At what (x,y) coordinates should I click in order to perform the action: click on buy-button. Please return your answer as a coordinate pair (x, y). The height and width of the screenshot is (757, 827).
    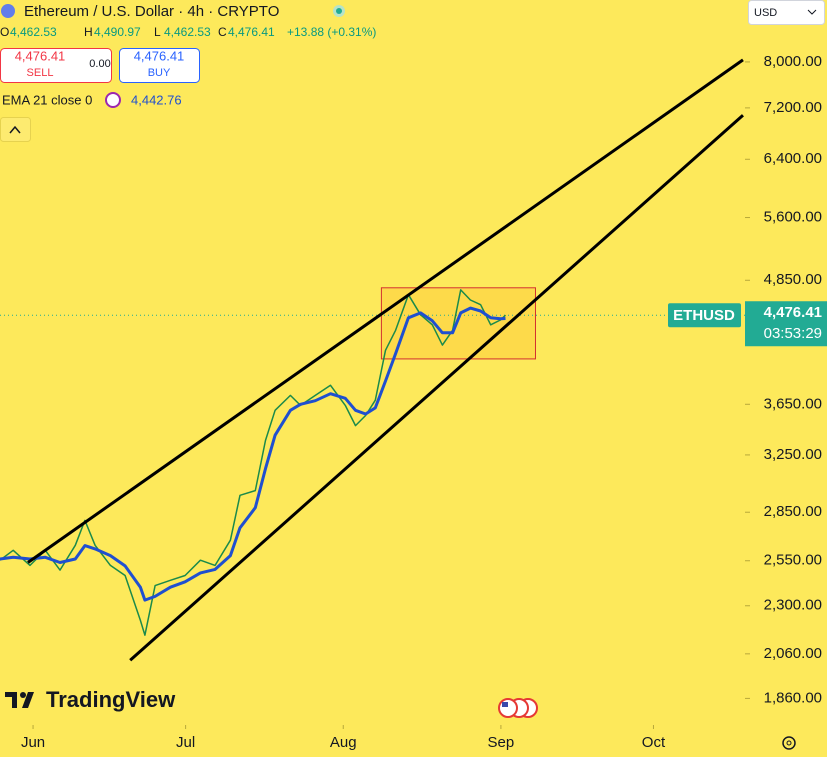
    Looking at the image, I should click on (159, 65).